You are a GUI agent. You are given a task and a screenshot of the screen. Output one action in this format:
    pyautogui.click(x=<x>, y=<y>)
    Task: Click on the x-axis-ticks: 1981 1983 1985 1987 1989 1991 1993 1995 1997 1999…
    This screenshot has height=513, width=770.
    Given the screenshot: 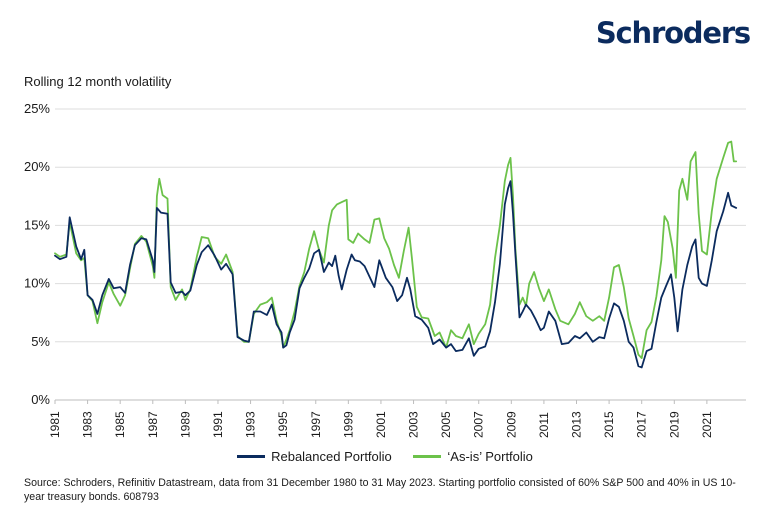 What is the action you would take?
    pyautogui.click(x=381, y=419)
    